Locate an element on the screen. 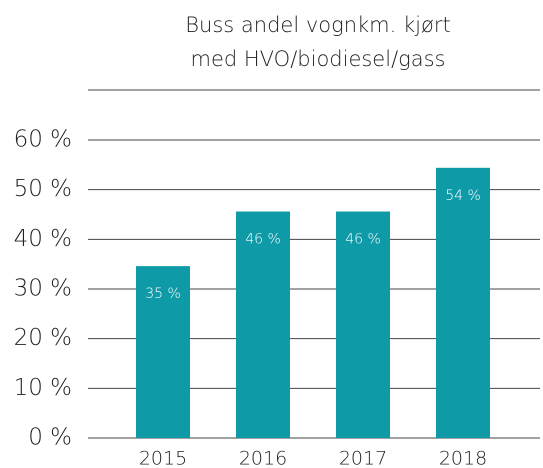 Image resolution: width=543 pixels, height=468 pixels. x-tick-label: 2015 is located at coordinates (163, 458).